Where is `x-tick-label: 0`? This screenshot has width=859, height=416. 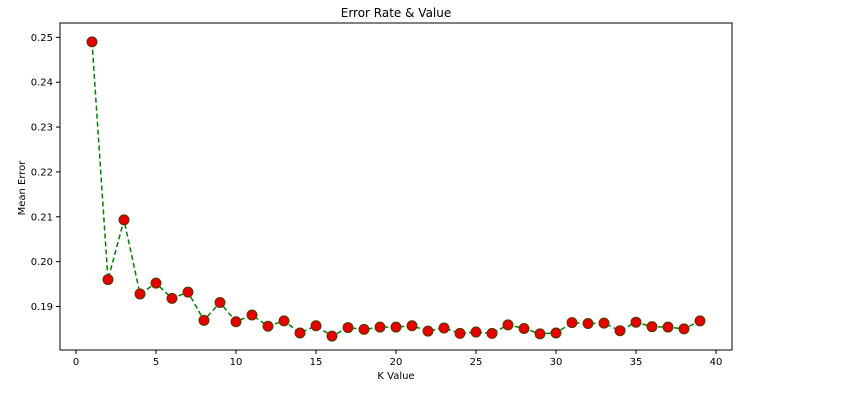
x-tick-label: 0 is located at coordinates (76, 362).